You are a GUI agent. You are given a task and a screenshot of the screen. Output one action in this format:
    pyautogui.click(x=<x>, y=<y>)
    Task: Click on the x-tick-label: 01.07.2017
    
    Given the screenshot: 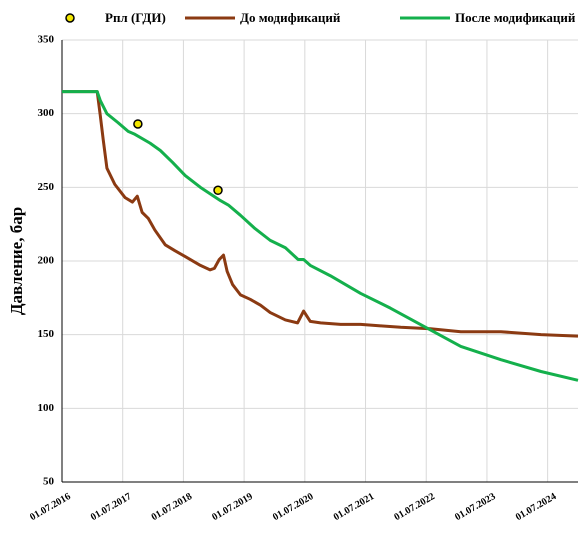 What is the action you would take?
    pyautogui.click(x=111, y=507)
    